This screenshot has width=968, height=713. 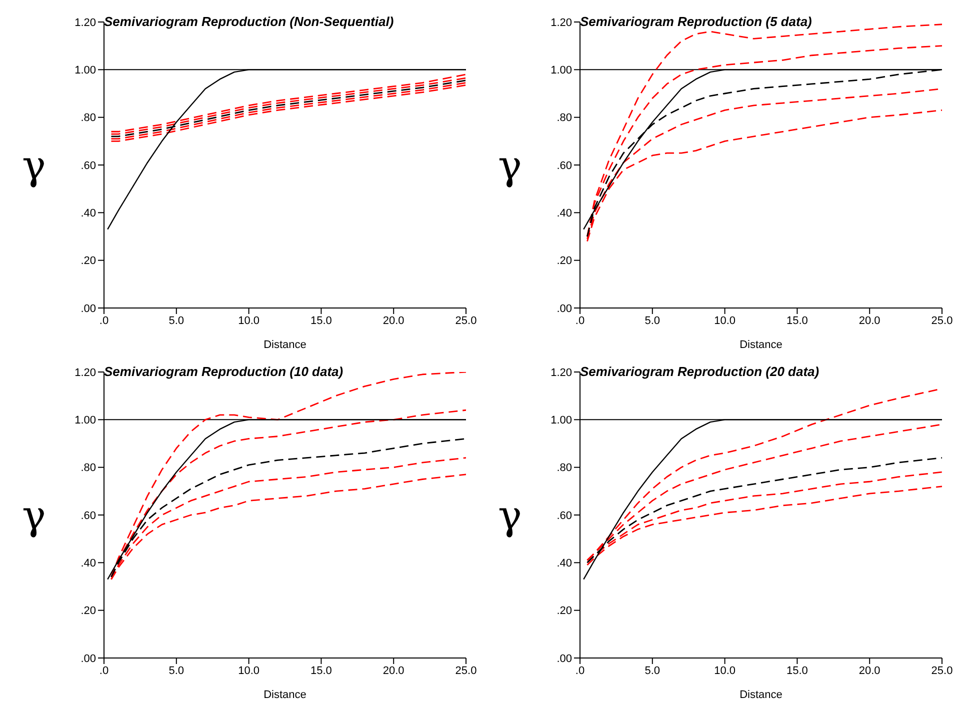 I want to click on chart-title: Semivariogram Reproduction (5 data), so click(x=696, y=21).